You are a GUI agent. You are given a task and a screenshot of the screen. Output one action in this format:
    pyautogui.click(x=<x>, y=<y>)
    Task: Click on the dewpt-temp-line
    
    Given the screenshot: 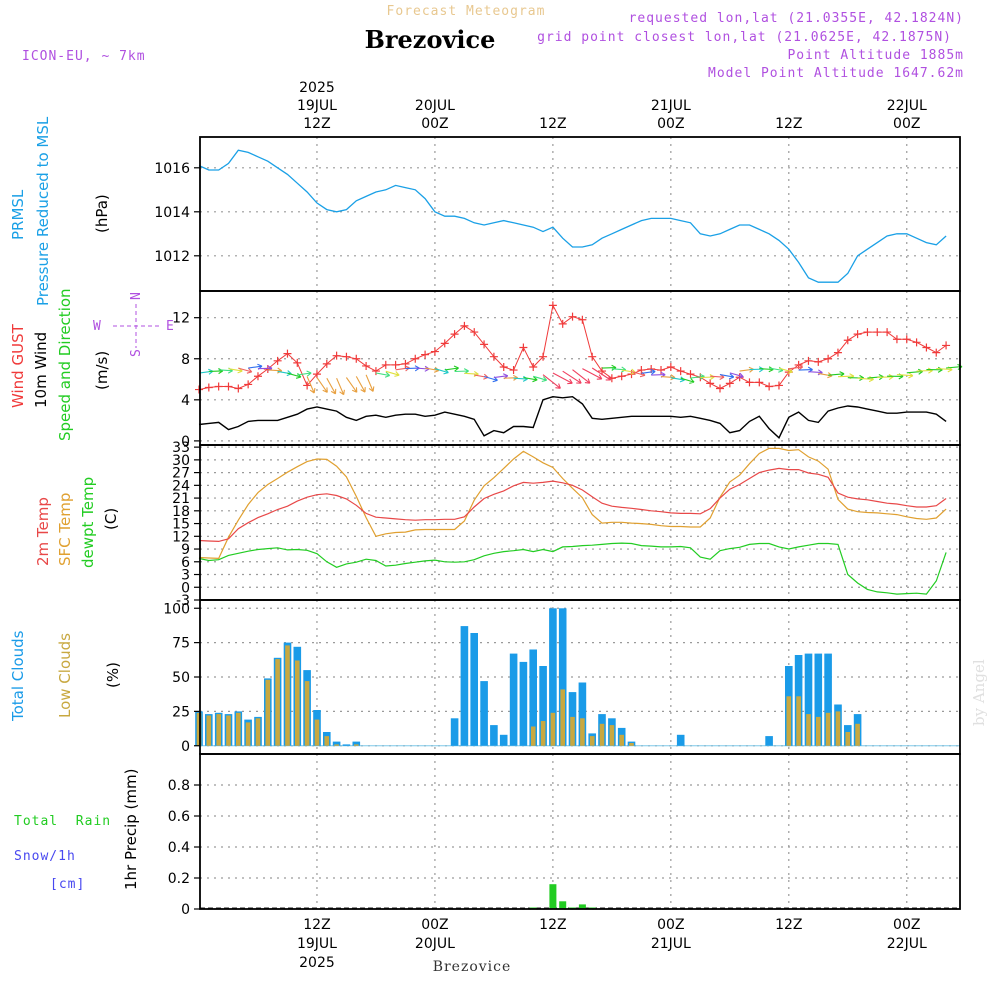 What is the action you would take?
    pyautogui.click(x=572, y=568)
    